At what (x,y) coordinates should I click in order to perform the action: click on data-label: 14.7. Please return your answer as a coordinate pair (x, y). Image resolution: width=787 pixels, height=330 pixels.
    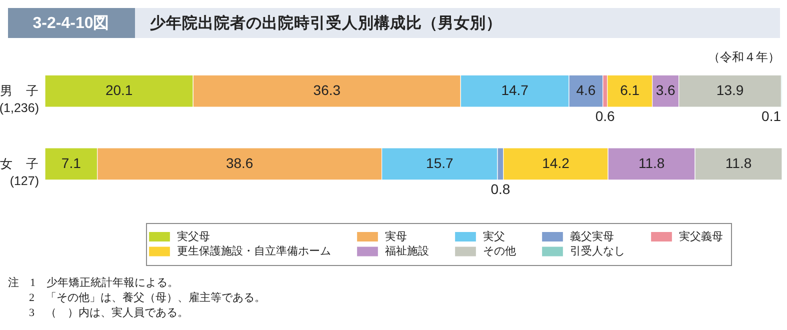
    Looking at the image, I should click on (515, 90).